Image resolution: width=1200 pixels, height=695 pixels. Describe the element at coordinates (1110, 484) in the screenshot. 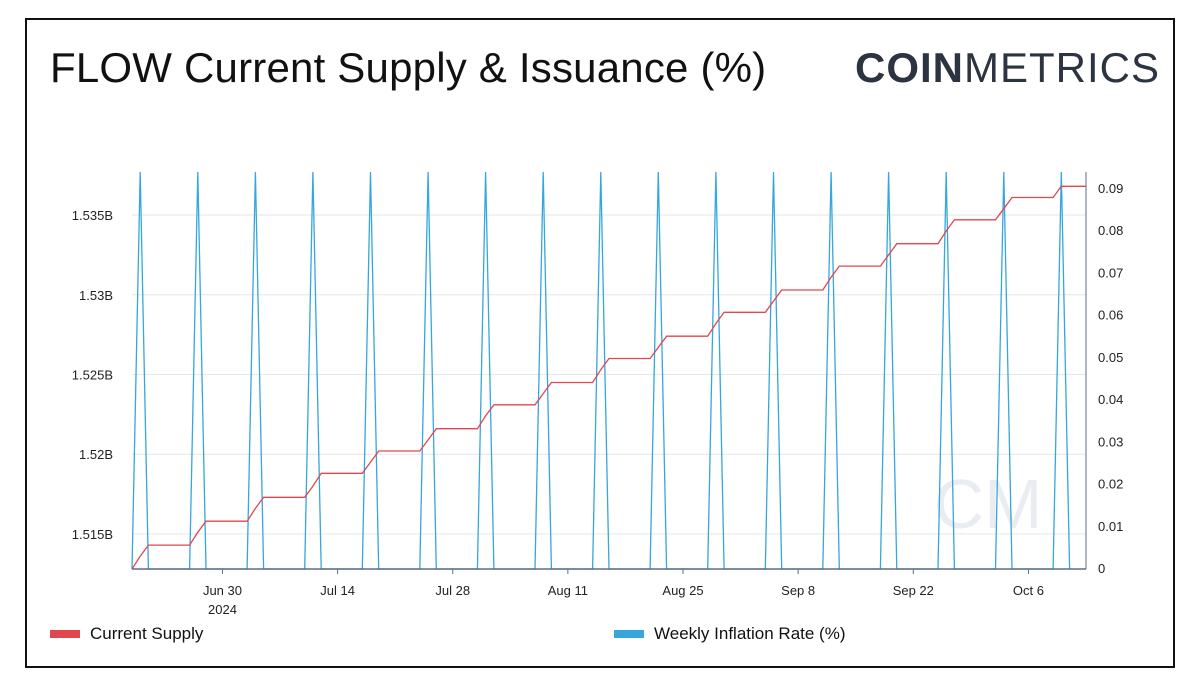

I see `y-right-tick-label: 0.02` at that location.